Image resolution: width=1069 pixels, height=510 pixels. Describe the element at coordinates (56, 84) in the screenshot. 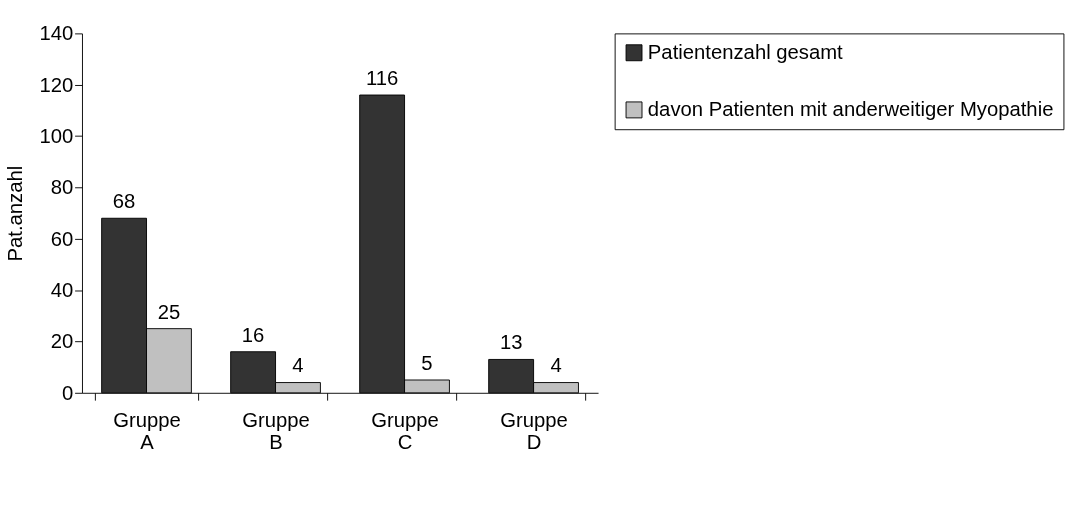

I see `y-tick-label: 120` at that location.